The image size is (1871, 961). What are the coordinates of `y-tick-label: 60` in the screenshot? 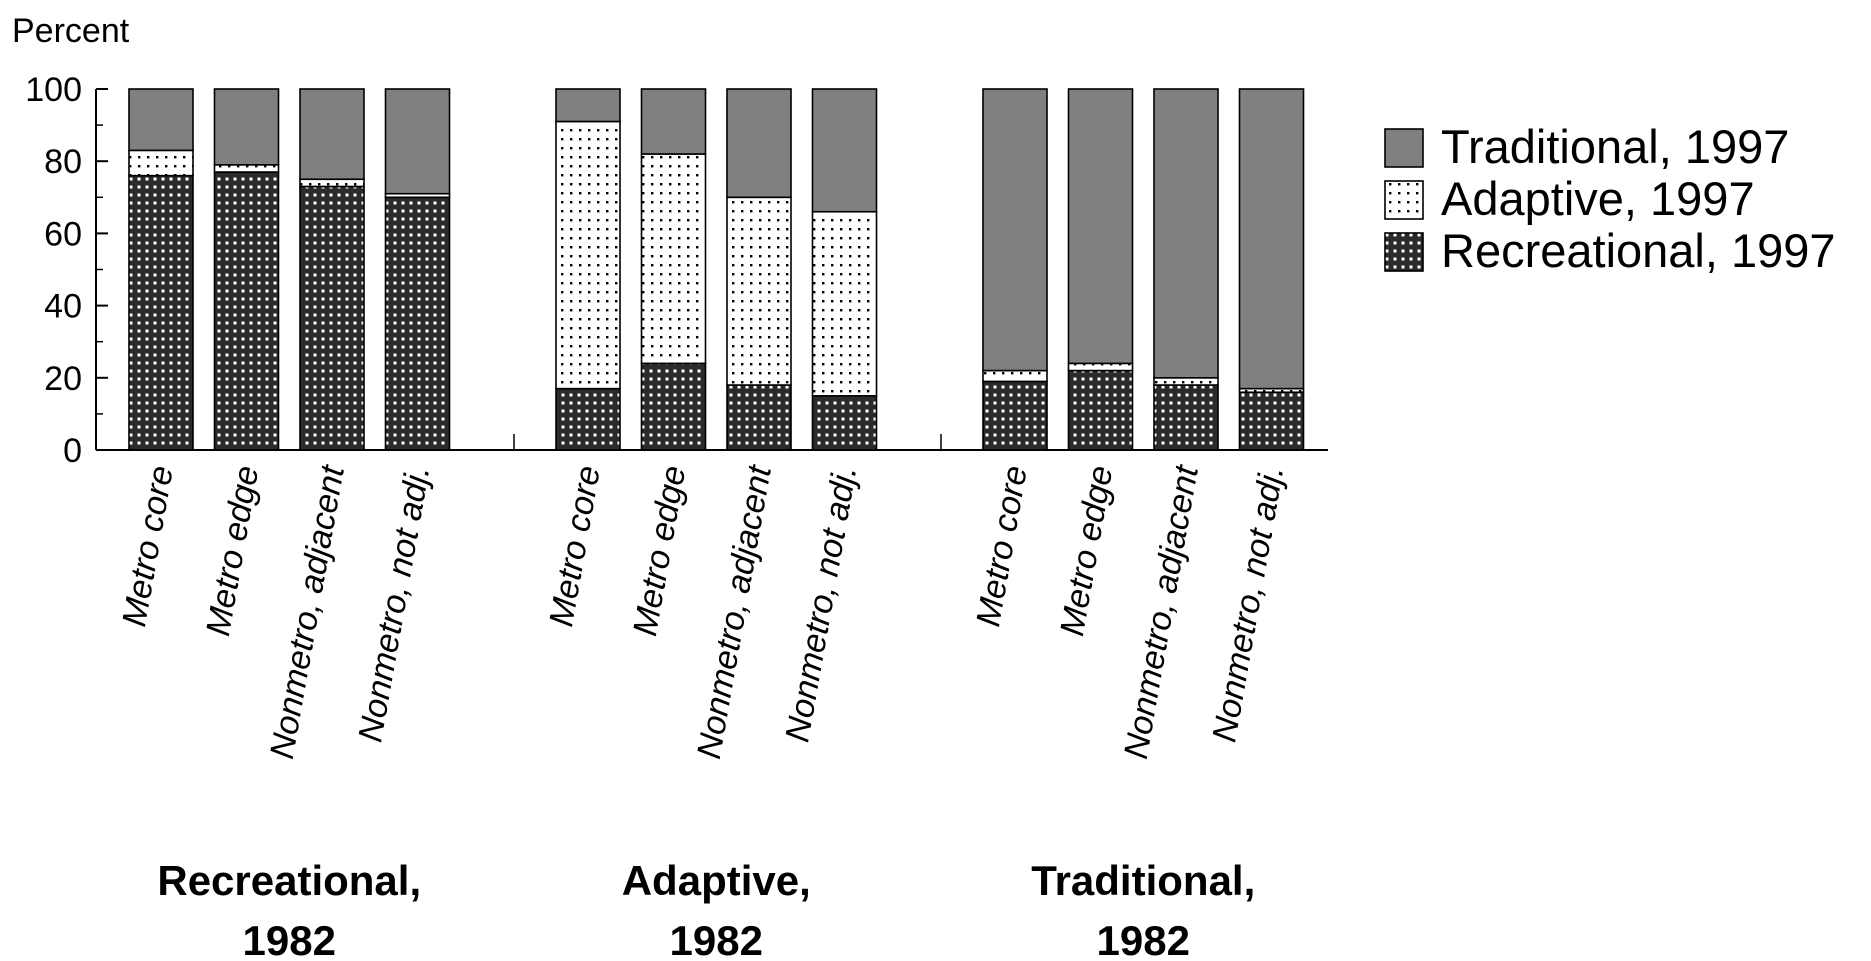 It's located at (63, 234).